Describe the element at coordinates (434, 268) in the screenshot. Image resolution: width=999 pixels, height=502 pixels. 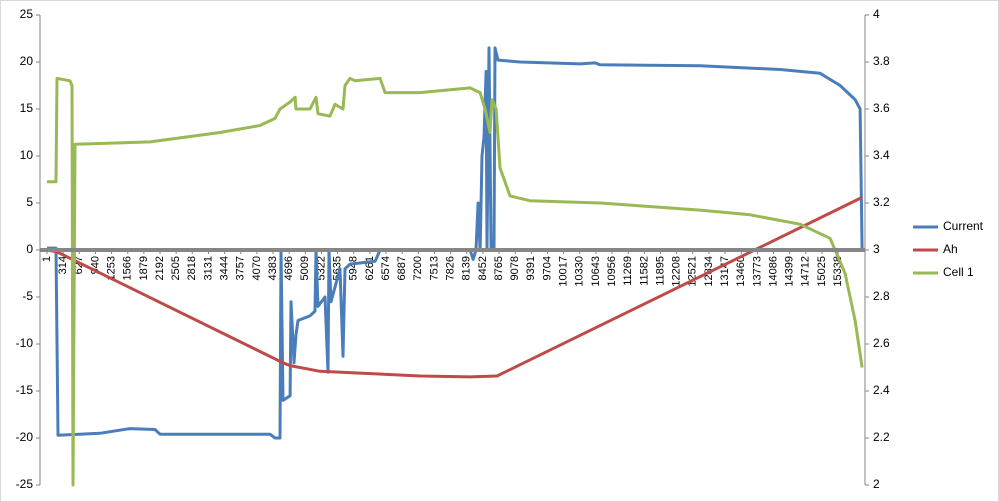
I see `x-tick-label: 7513` at that location.